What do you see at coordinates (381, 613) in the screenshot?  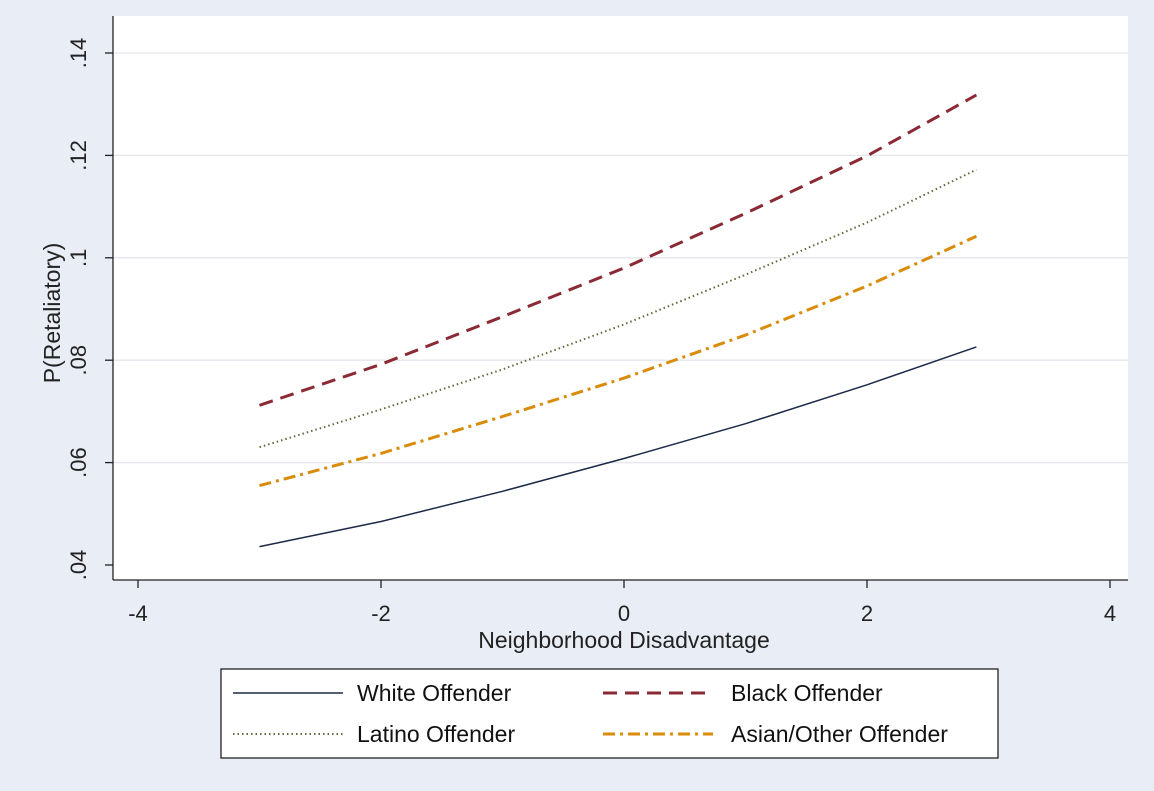 I see `x-tick-label: -2` at bounding box center [381, 613].